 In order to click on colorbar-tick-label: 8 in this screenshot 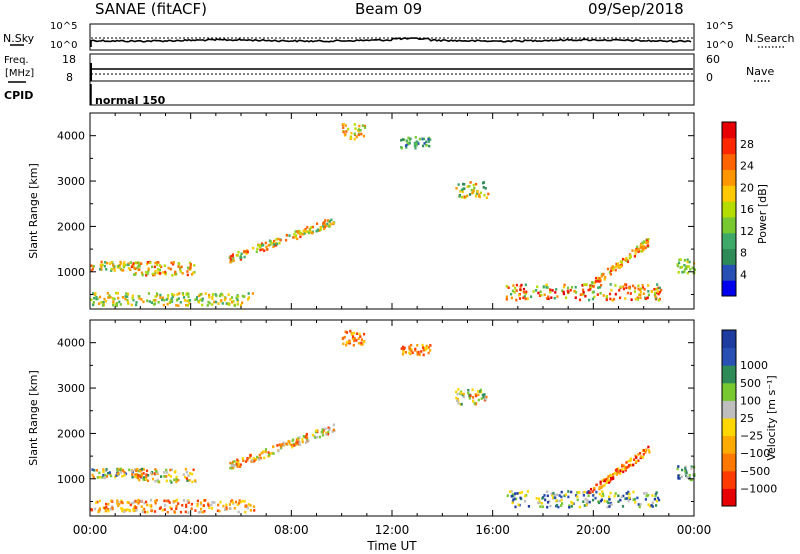, I will do `click(743, 253)`.